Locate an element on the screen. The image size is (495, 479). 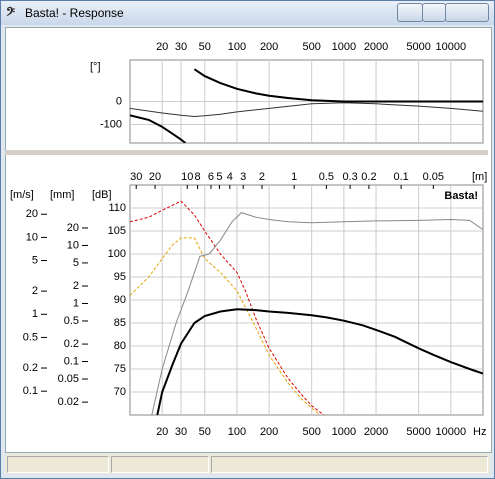
x-axis-unit: Hz is located at coordinates (479, 432).